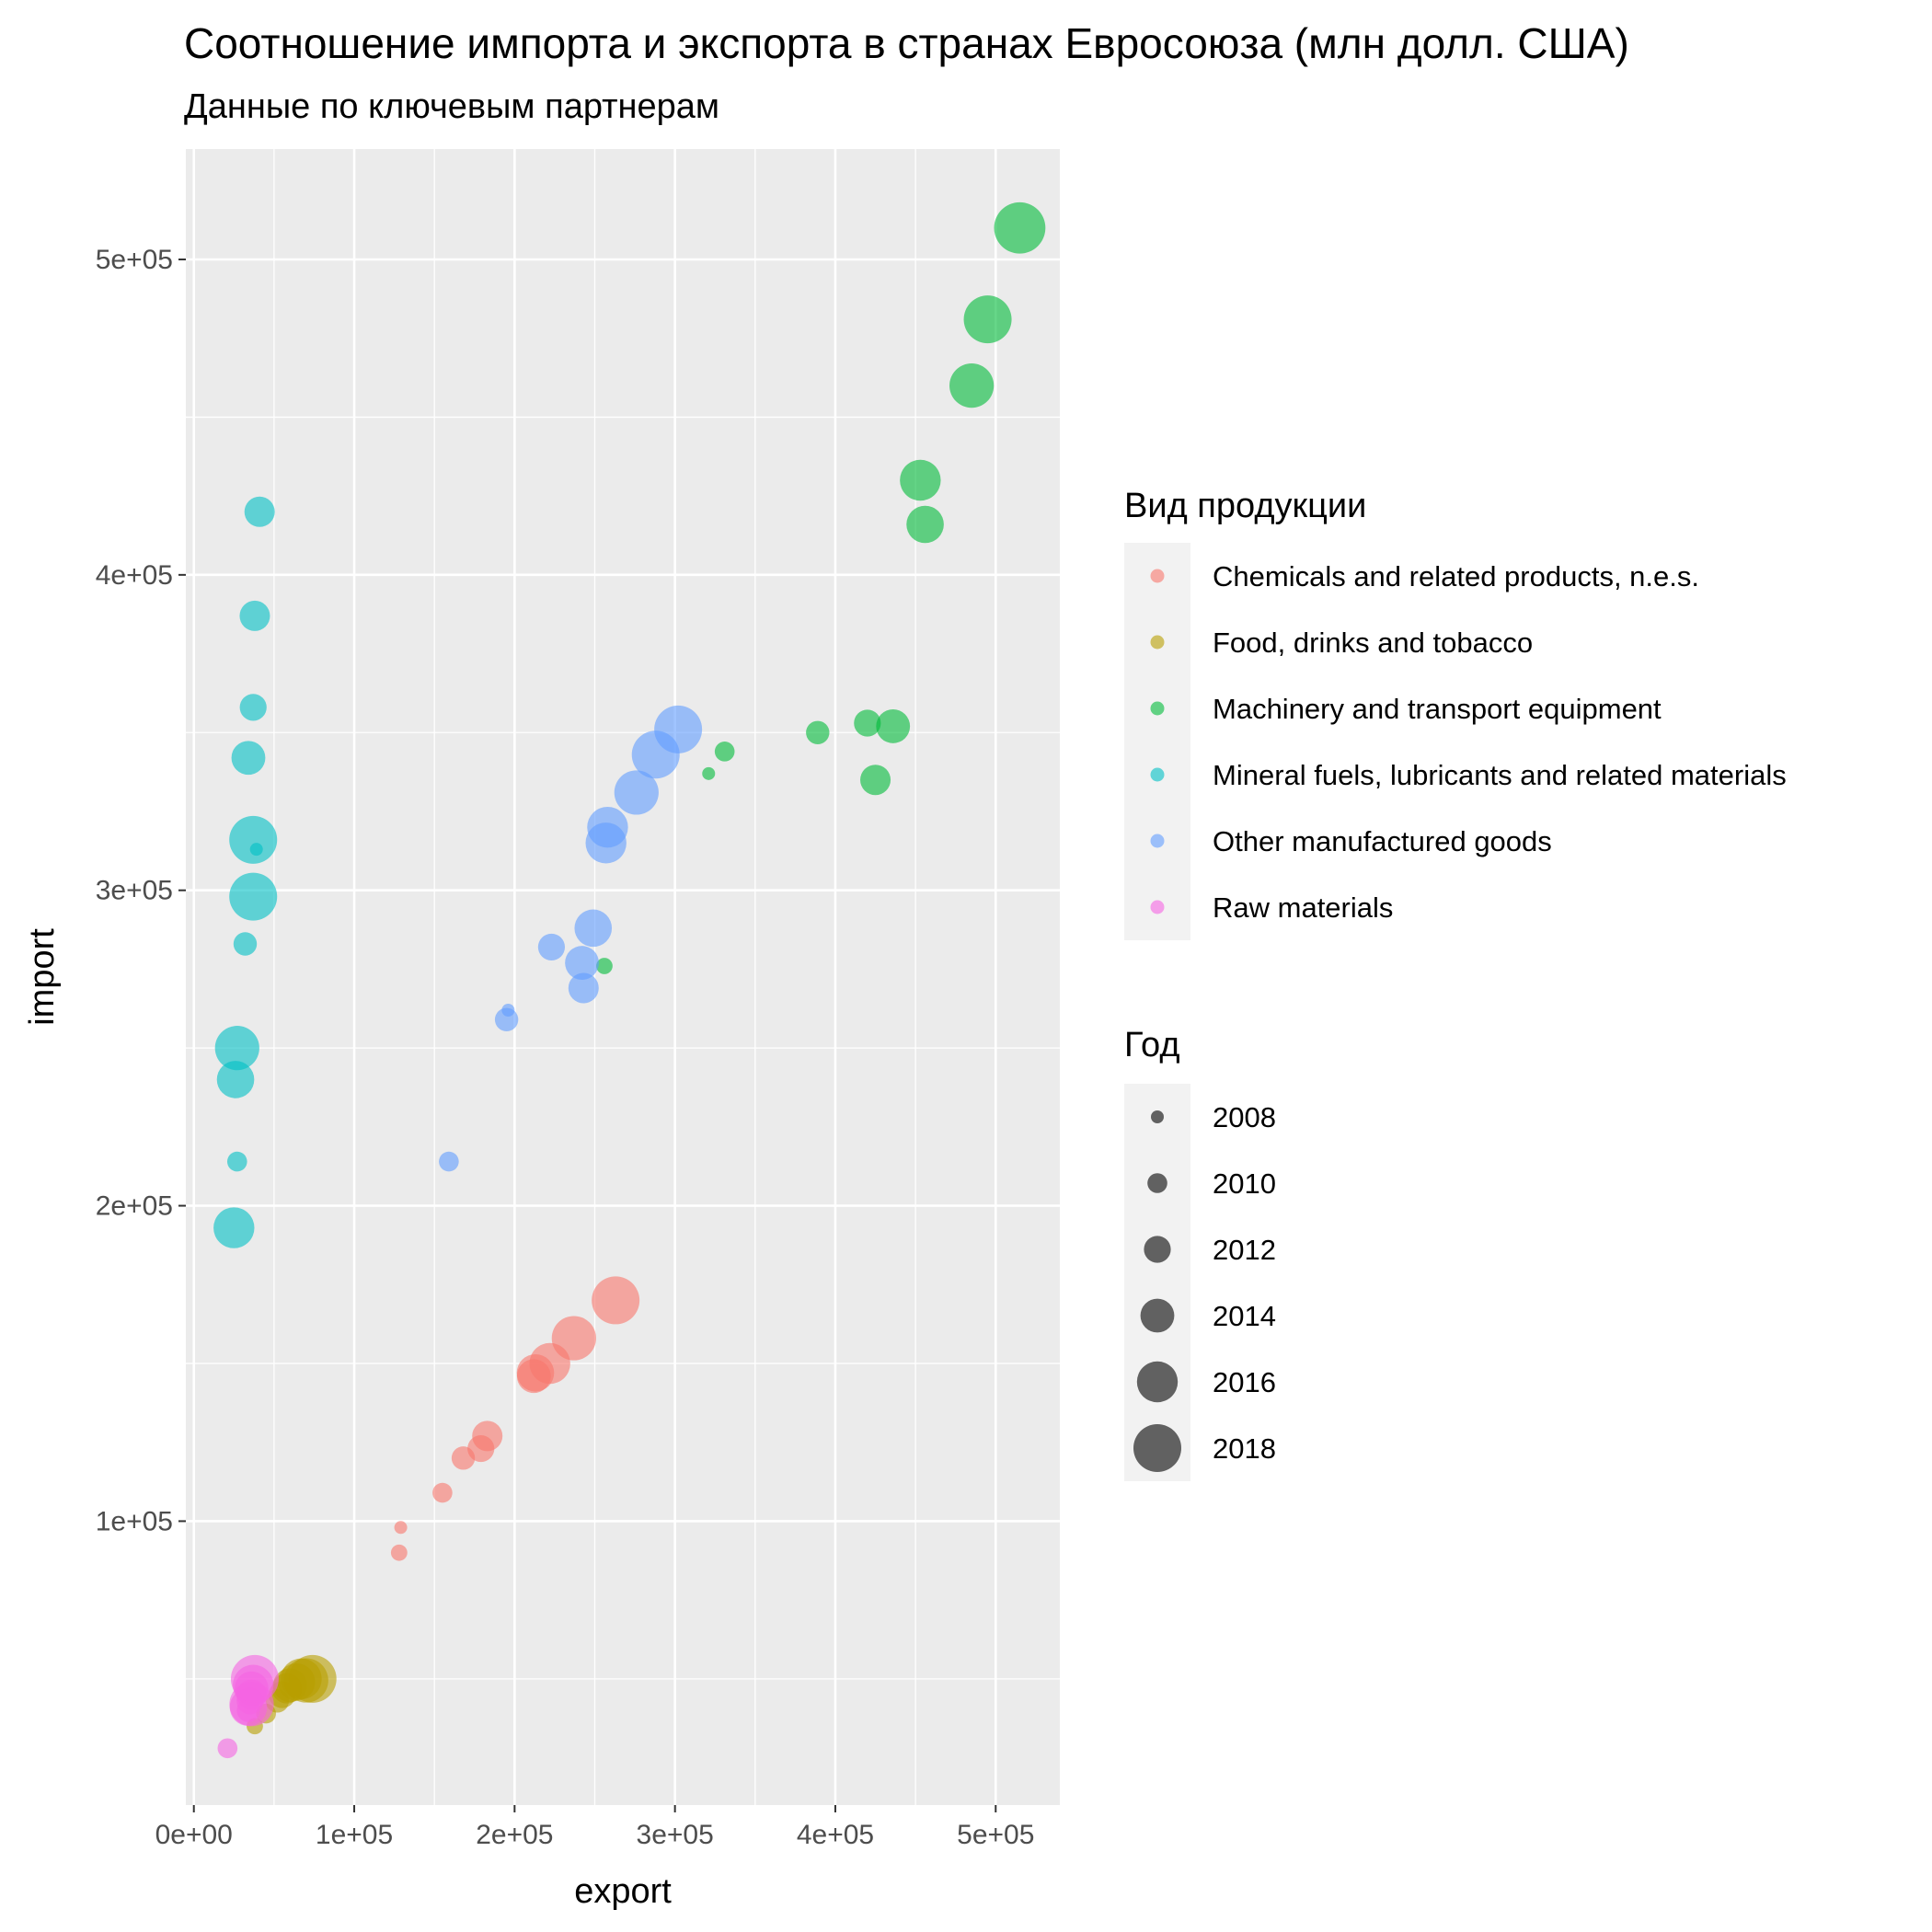 The image size is (1932, 1932). What do you see at coordinates (451, 106) in the screenshot?
I see `chart-subtitle: Данные по ключевым партнерам` at bounding box center [451, 106].